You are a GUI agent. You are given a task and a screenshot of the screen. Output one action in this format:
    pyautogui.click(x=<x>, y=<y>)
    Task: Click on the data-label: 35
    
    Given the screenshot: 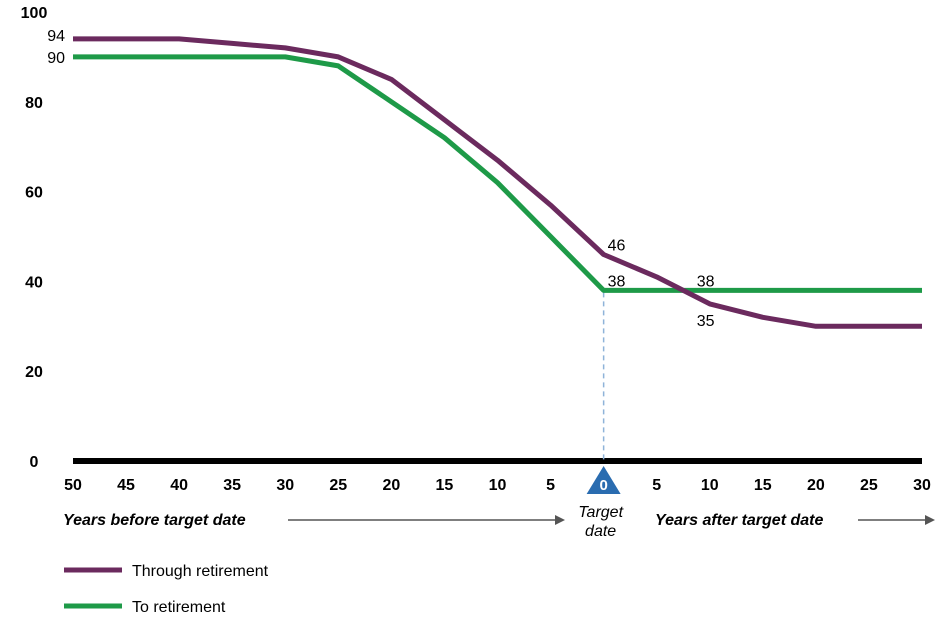 What is the action you would take?
    pyautogui.click(x=706, y=321)
    